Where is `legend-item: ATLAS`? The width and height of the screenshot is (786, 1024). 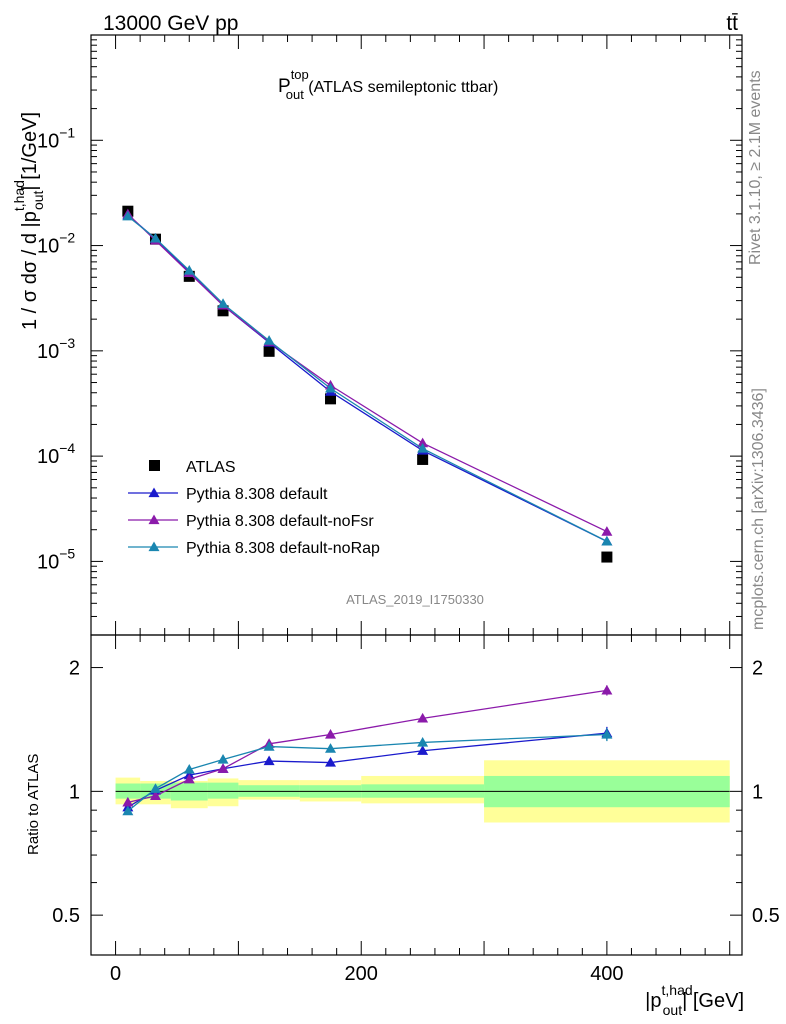 legend-item: ATLAS is located at coordinates (192, 467).